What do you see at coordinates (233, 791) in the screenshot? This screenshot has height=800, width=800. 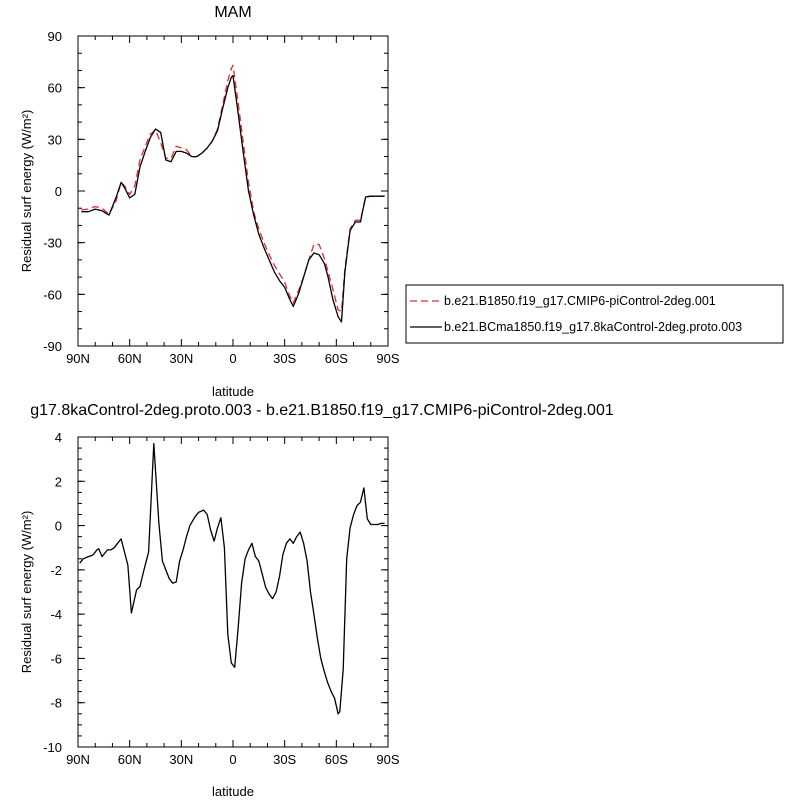 I see `bottom-x-axis-label: latitude` at bounding box center [233, 791].